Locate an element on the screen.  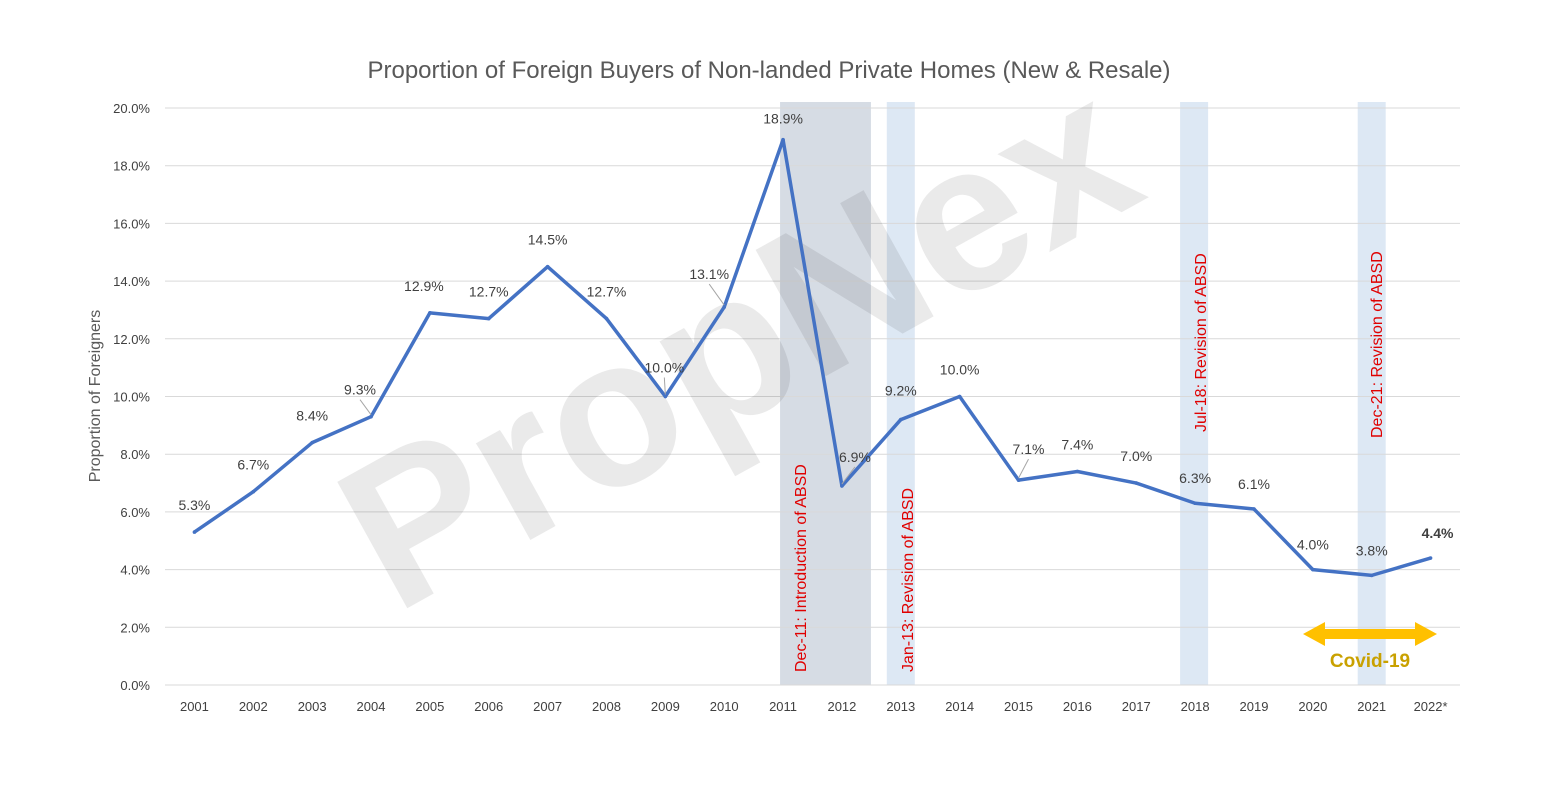
data-label: 12.9% is located at coordinates (424, 286).